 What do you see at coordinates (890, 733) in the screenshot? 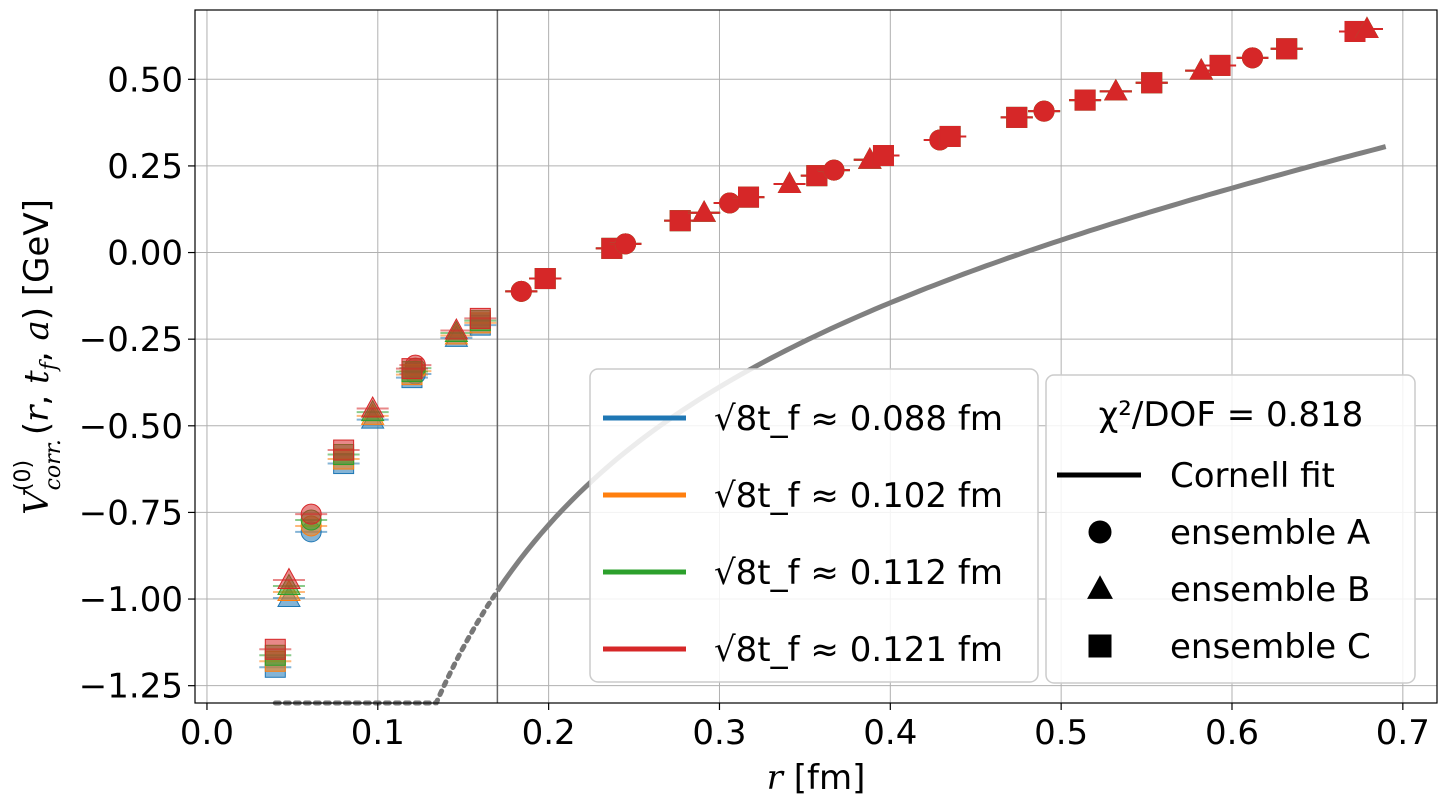
I see `x-tick-label: 0.4` at bounding box center [890, 733].